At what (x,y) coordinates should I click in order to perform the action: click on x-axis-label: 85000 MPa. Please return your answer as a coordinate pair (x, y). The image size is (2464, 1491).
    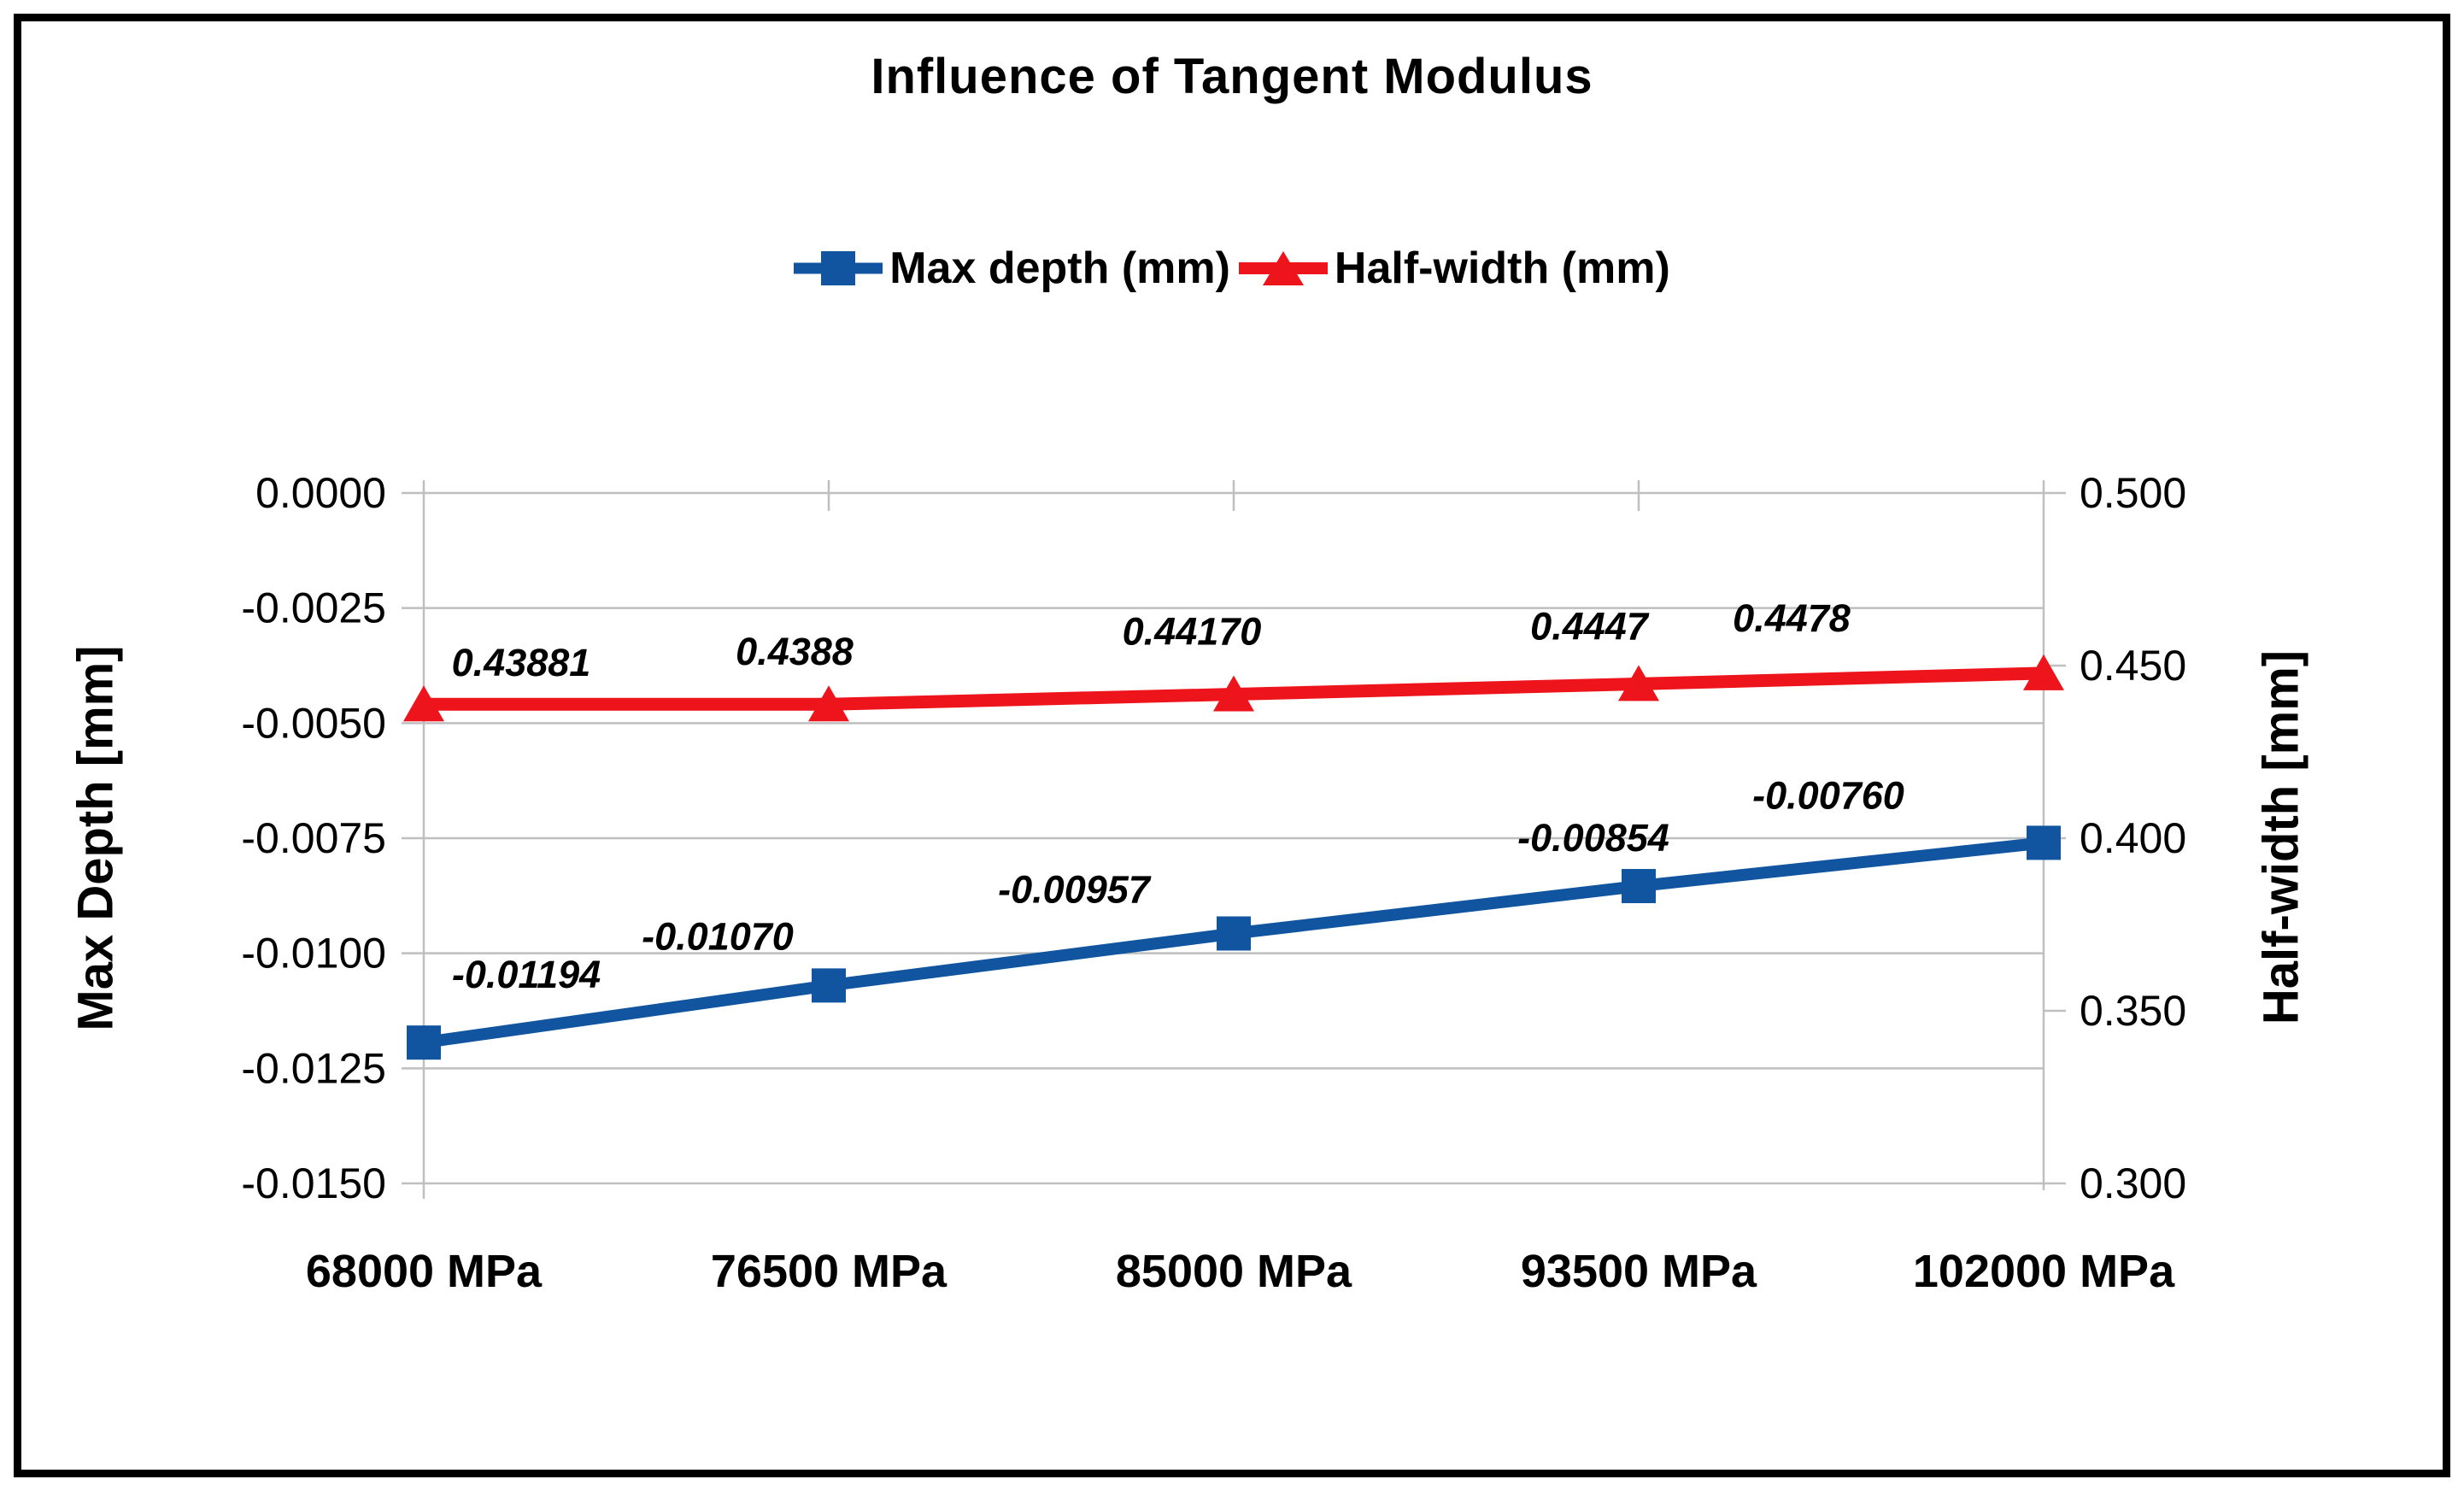
    Looking at the image, I should click on (1234, 1271).